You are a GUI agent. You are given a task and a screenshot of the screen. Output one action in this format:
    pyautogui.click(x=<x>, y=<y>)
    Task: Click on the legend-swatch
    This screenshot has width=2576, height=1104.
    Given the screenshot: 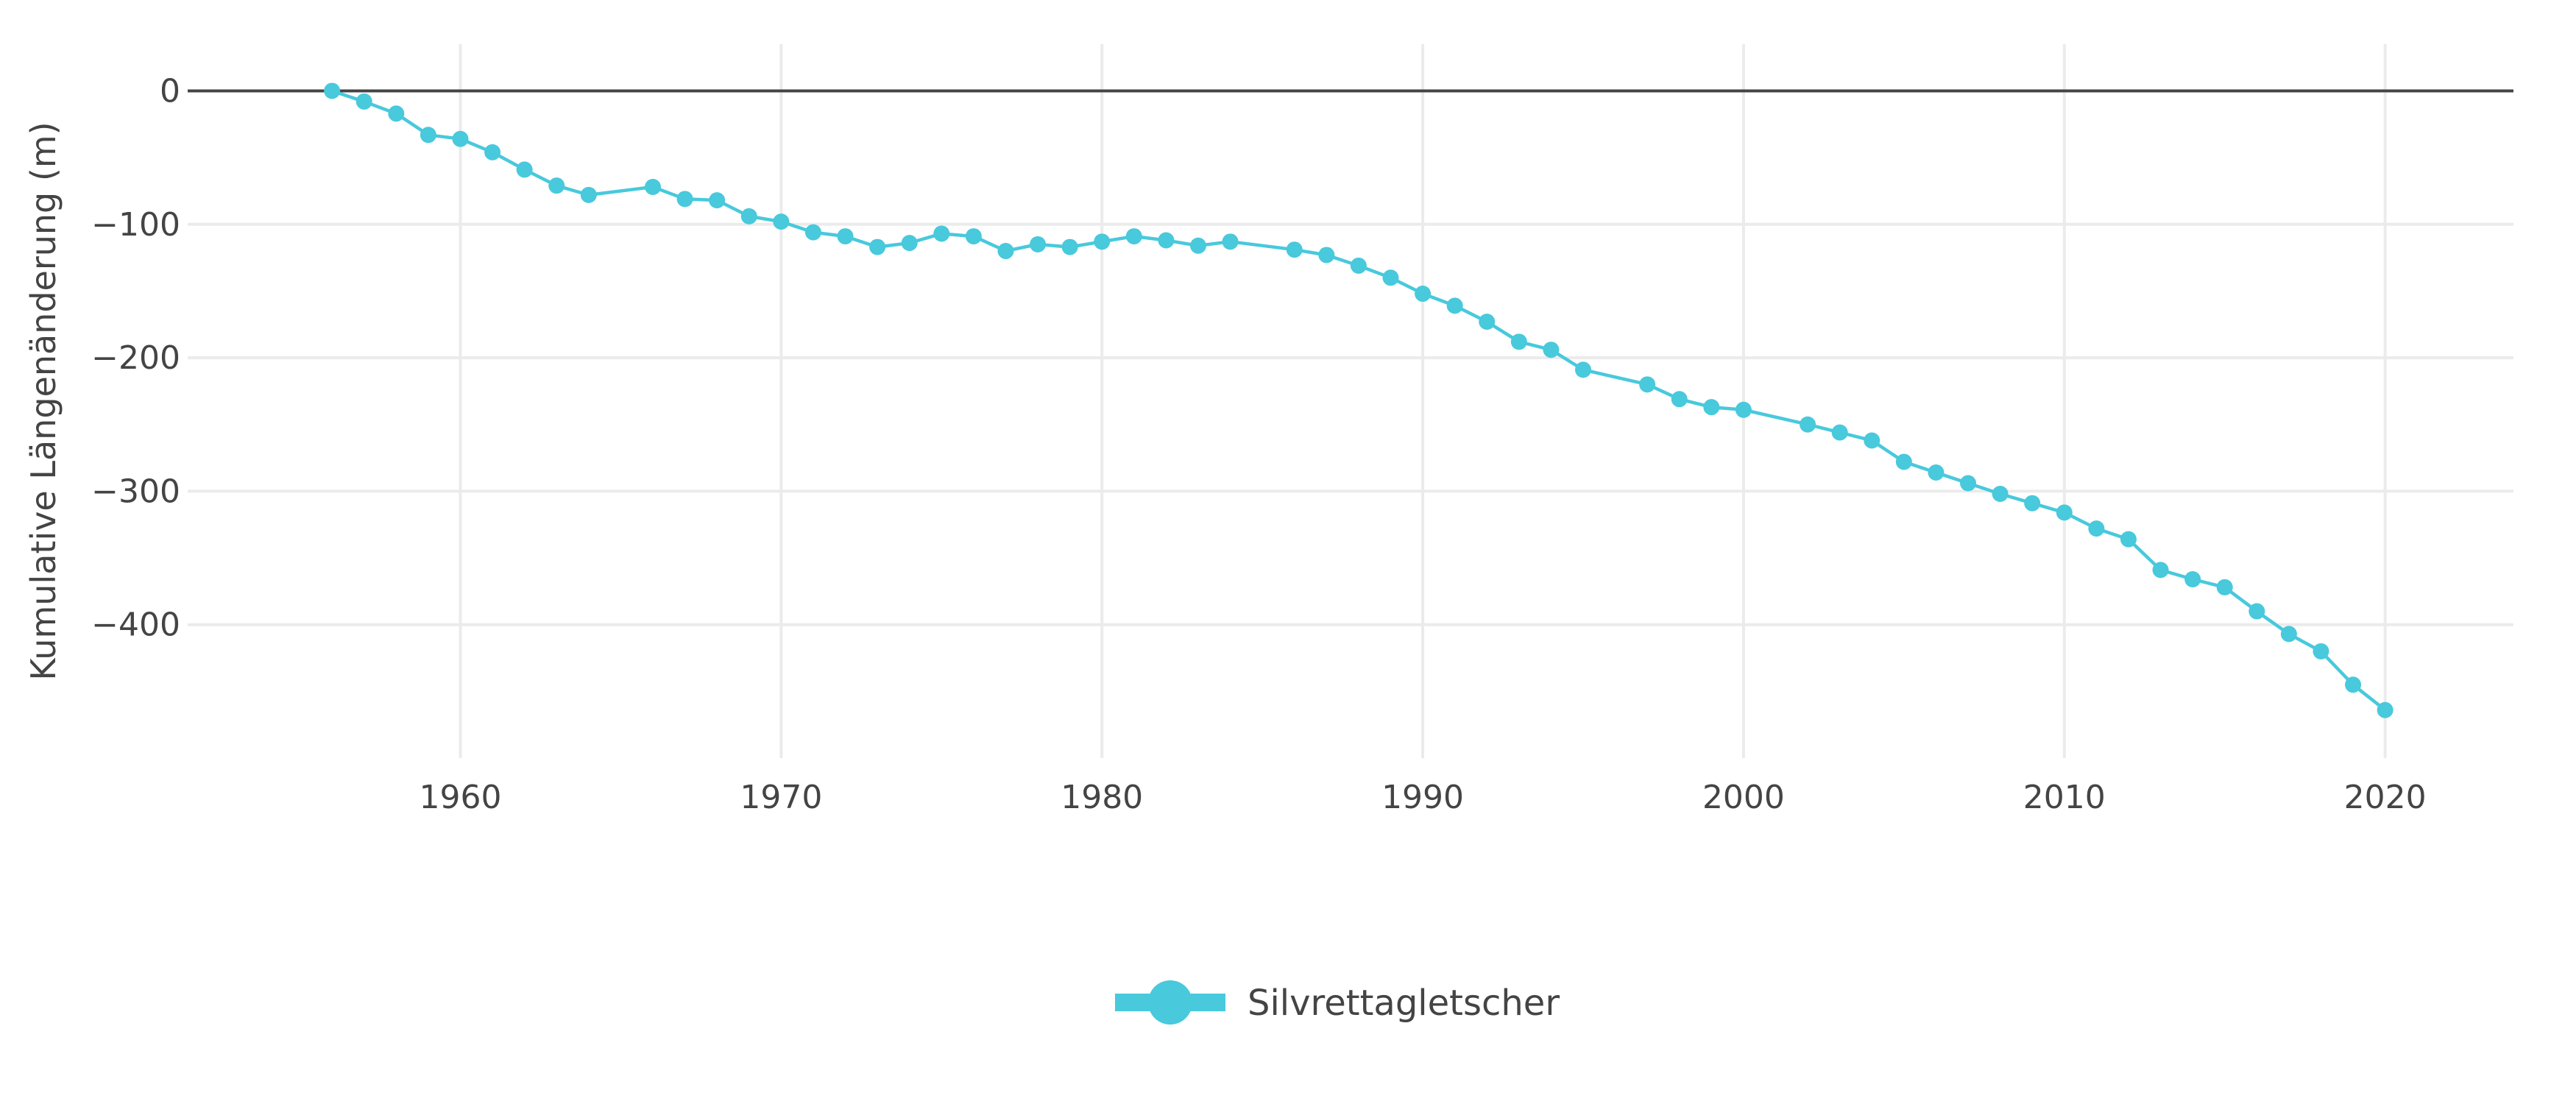 What is the action you would take?
    pyautogui.click(x=1170, y=1002)
    